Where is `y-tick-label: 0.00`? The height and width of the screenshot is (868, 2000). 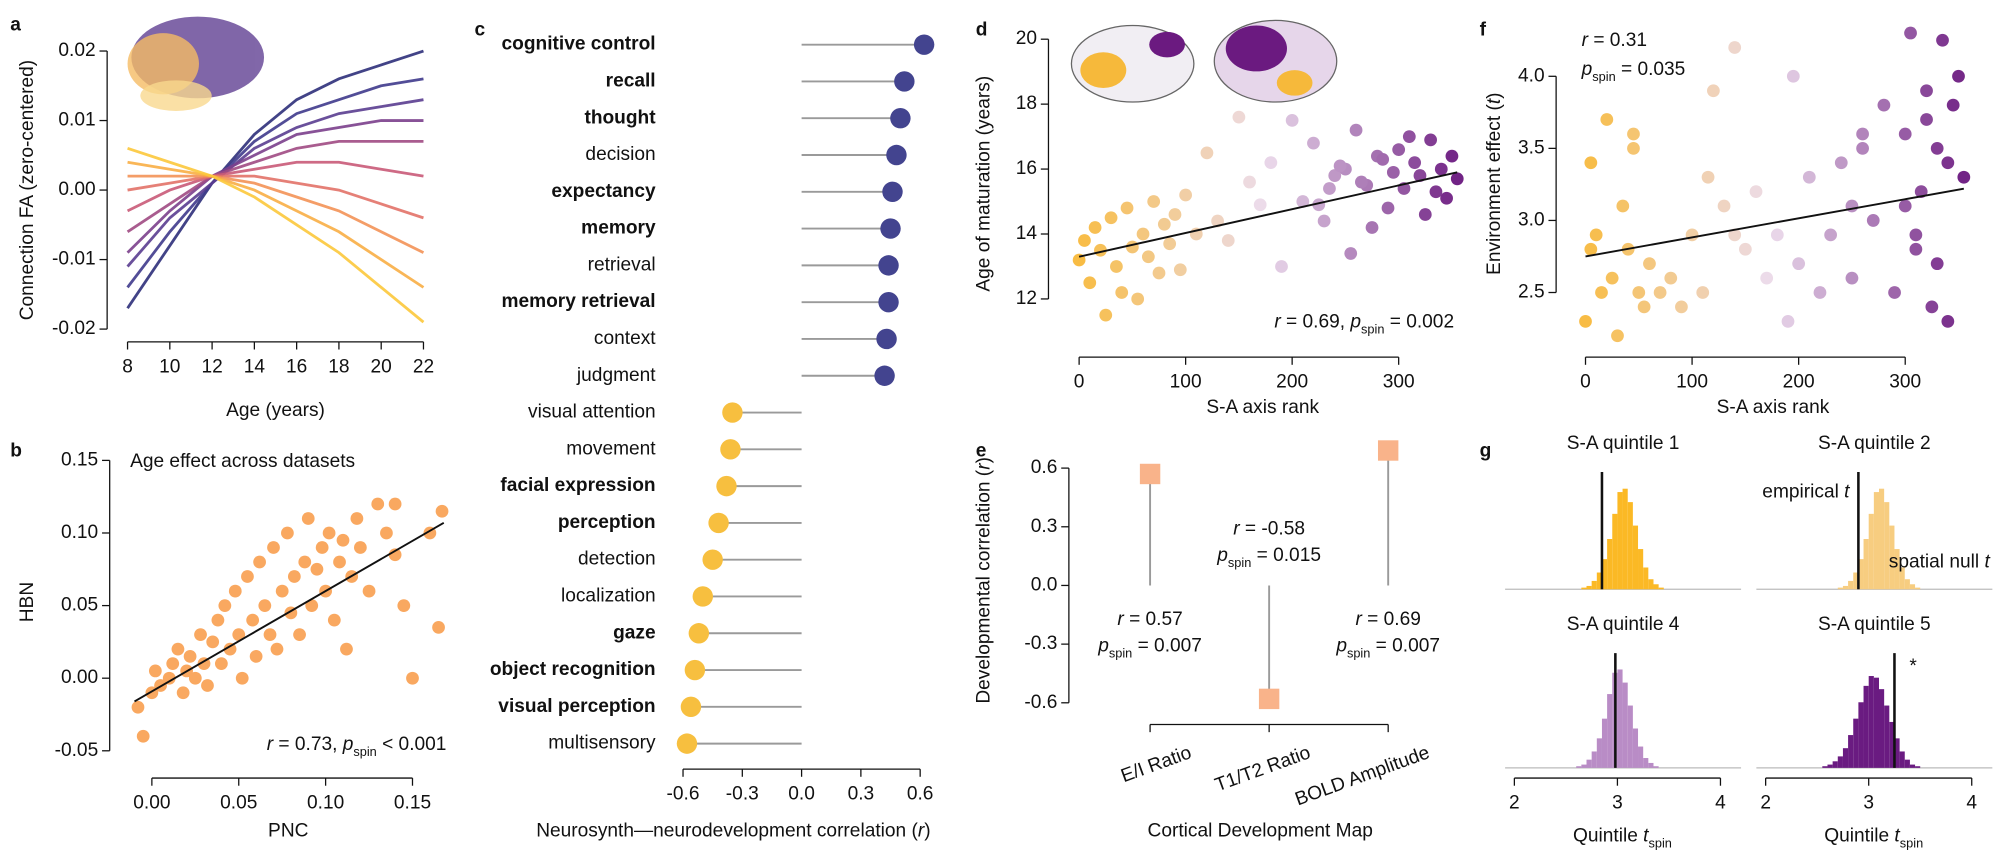
y-tick-label: 0.00 is located at coordinates (76, 189).